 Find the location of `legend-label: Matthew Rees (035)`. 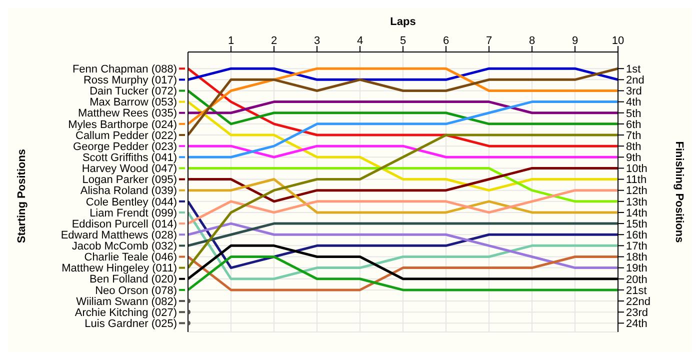

legend-label: Matthew Rees (035) is located at coordinates (127, 114).